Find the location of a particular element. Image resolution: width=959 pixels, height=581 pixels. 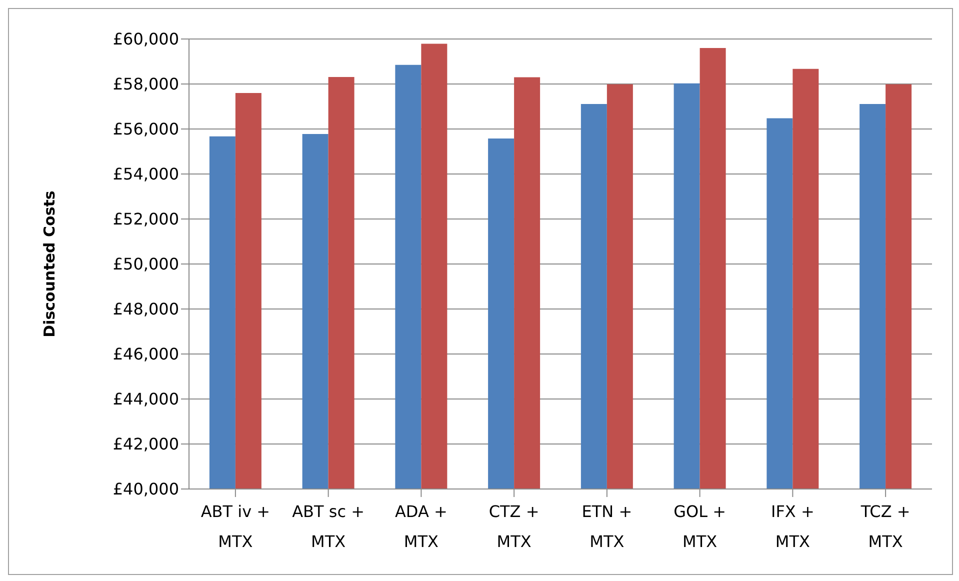

x-tick-label: CTZ + MTX is located at coordinates (514, 526).